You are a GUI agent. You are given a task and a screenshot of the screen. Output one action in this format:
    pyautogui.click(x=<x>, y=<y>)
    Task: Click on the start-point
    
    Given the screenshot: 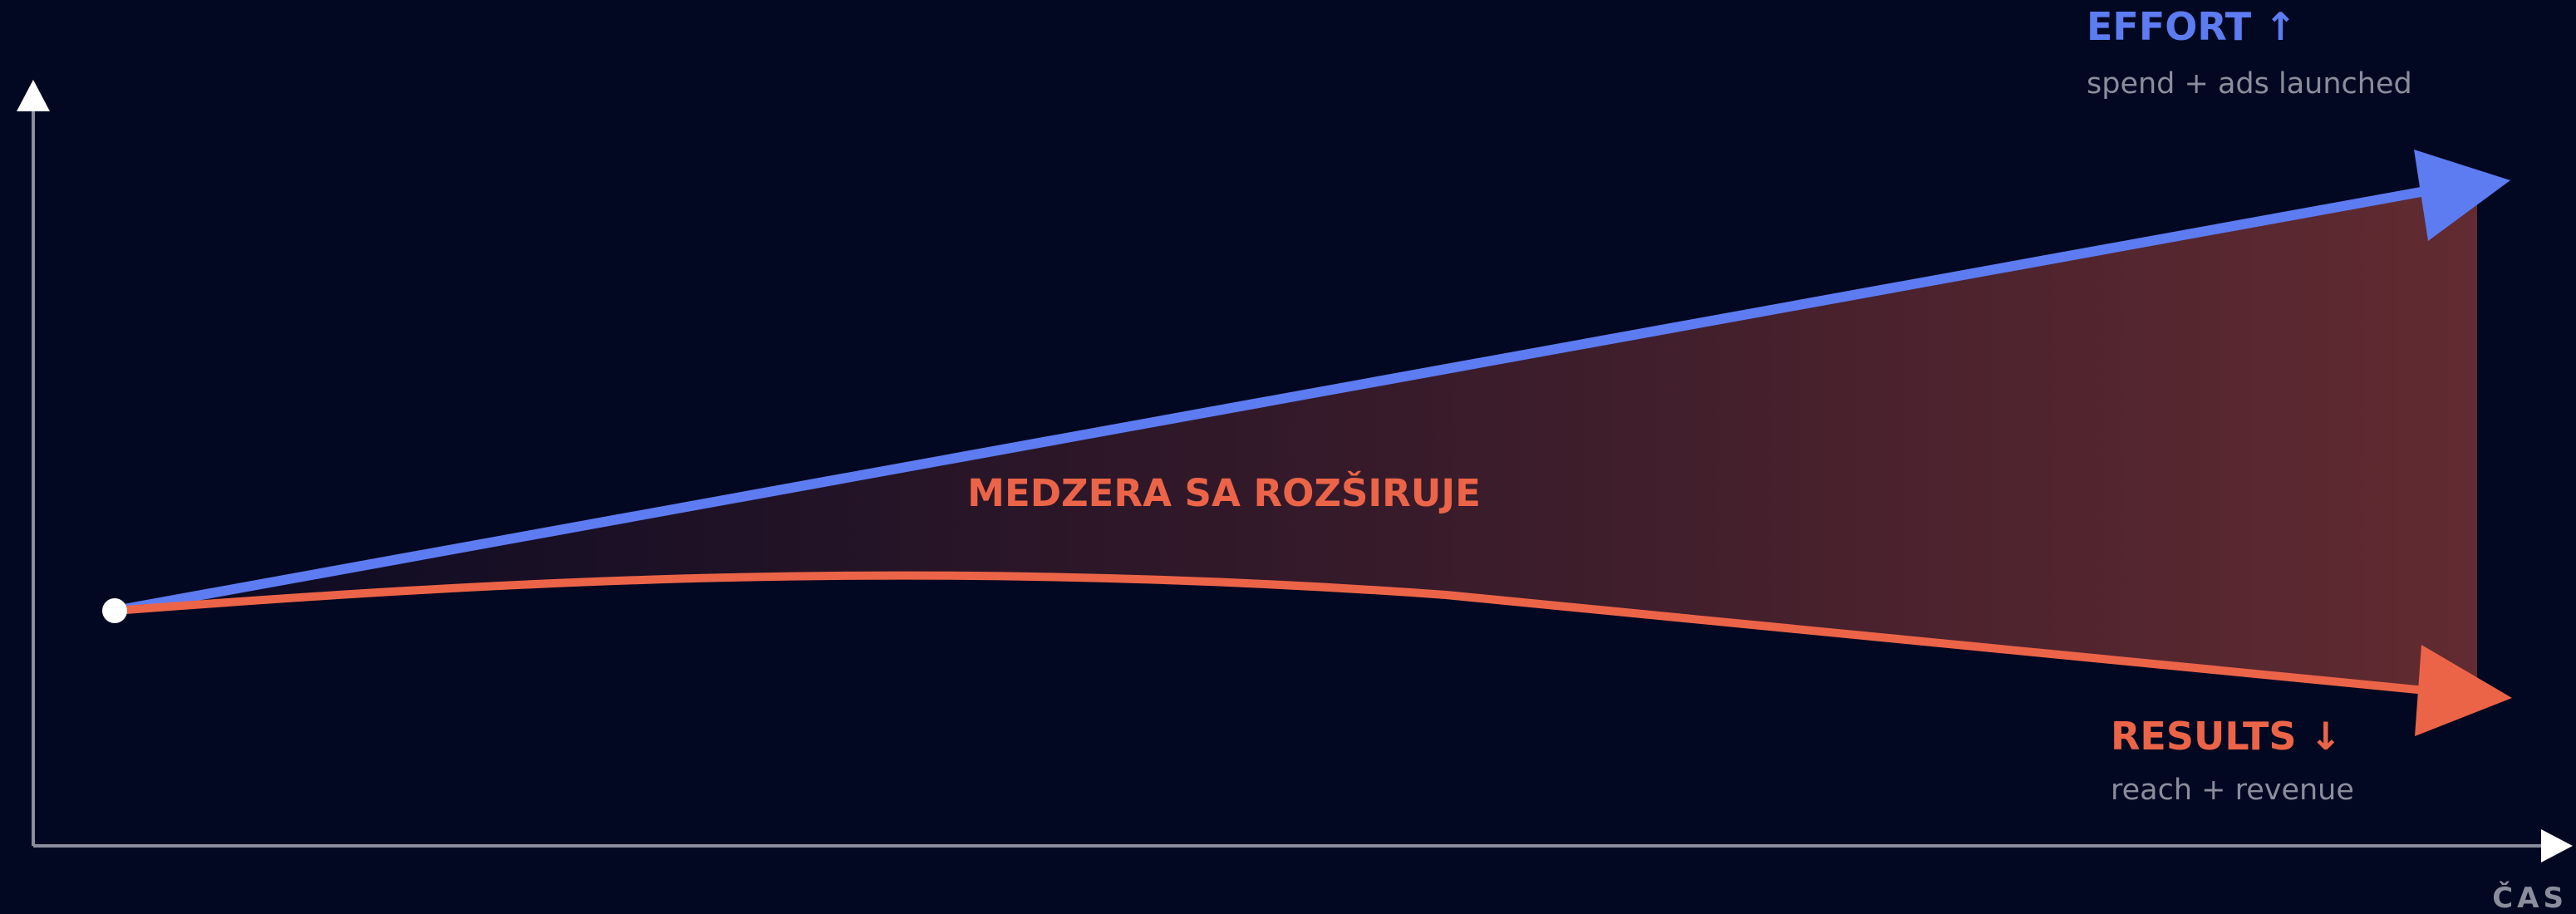 What is the action you would take?
    pyautogui.click(x=114, y=611)
    